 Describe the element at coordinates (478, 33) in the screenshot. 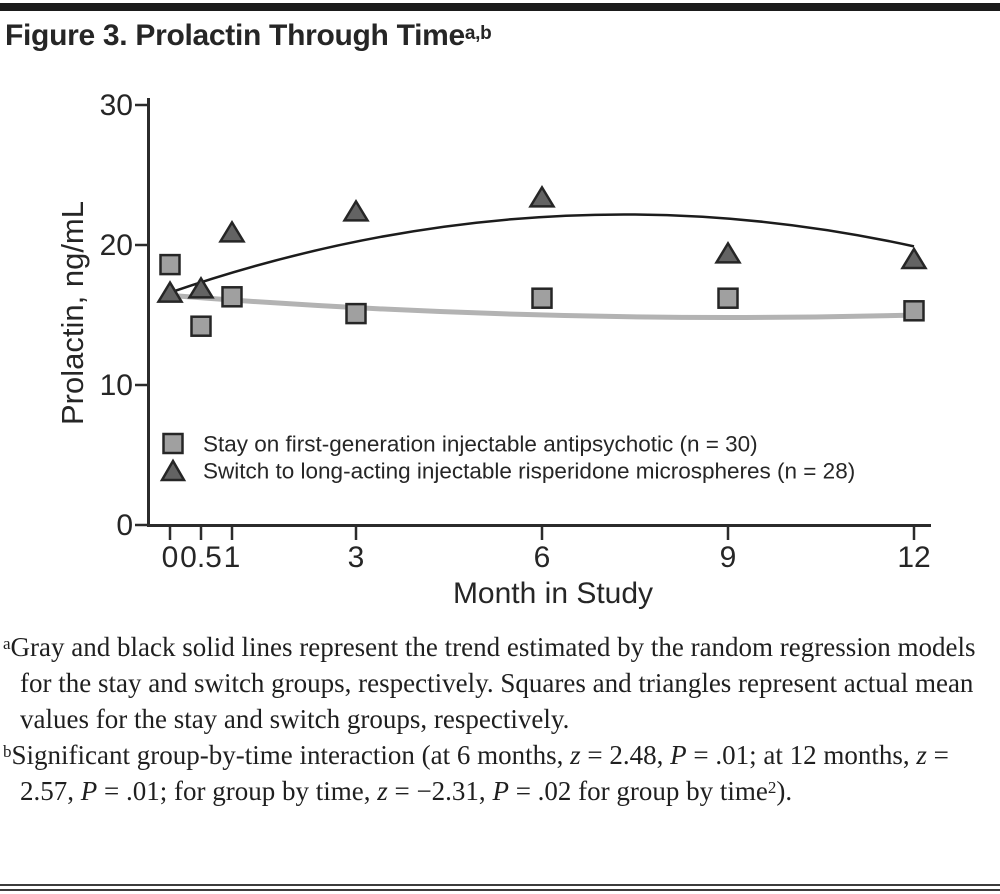

I see `figure-title-superscript: a,b` at that location.